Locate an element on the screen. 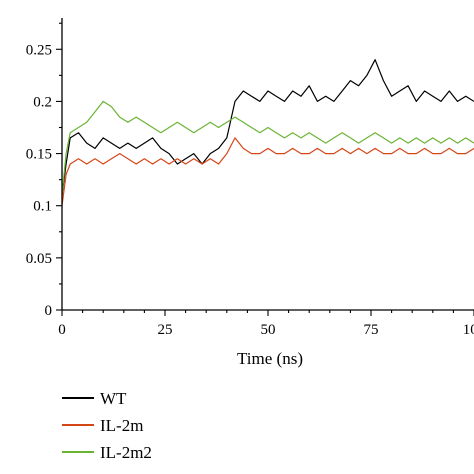 Image resolution: width=474 pixels, height=474 pixels. x-tick-label: 25 is located at coordinates (165, 330).